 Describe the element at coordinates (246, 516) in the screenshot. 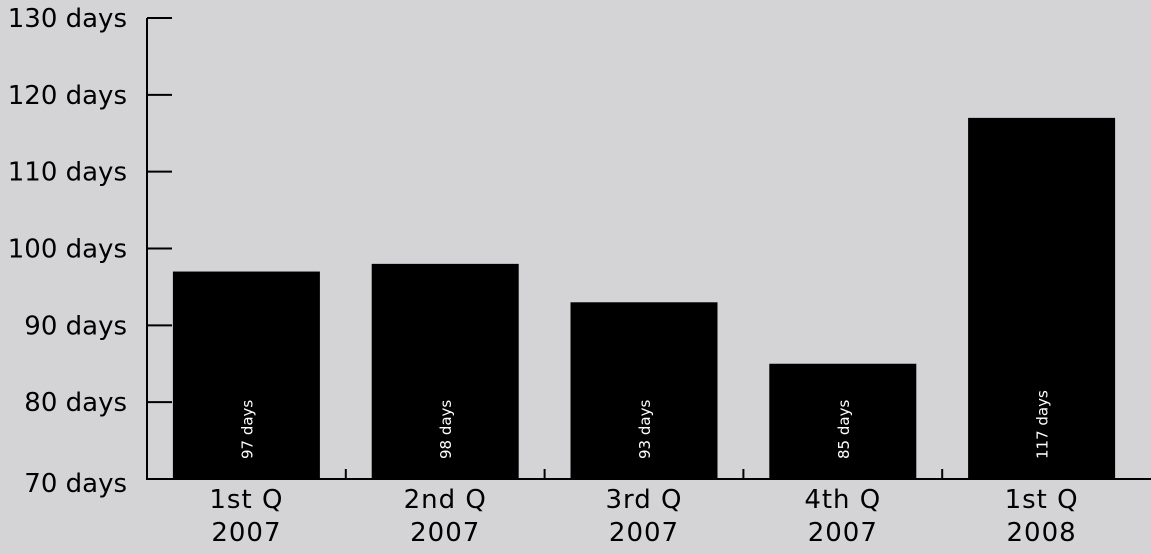

I see `x-tick-label: 1st Q 2007` at that location.